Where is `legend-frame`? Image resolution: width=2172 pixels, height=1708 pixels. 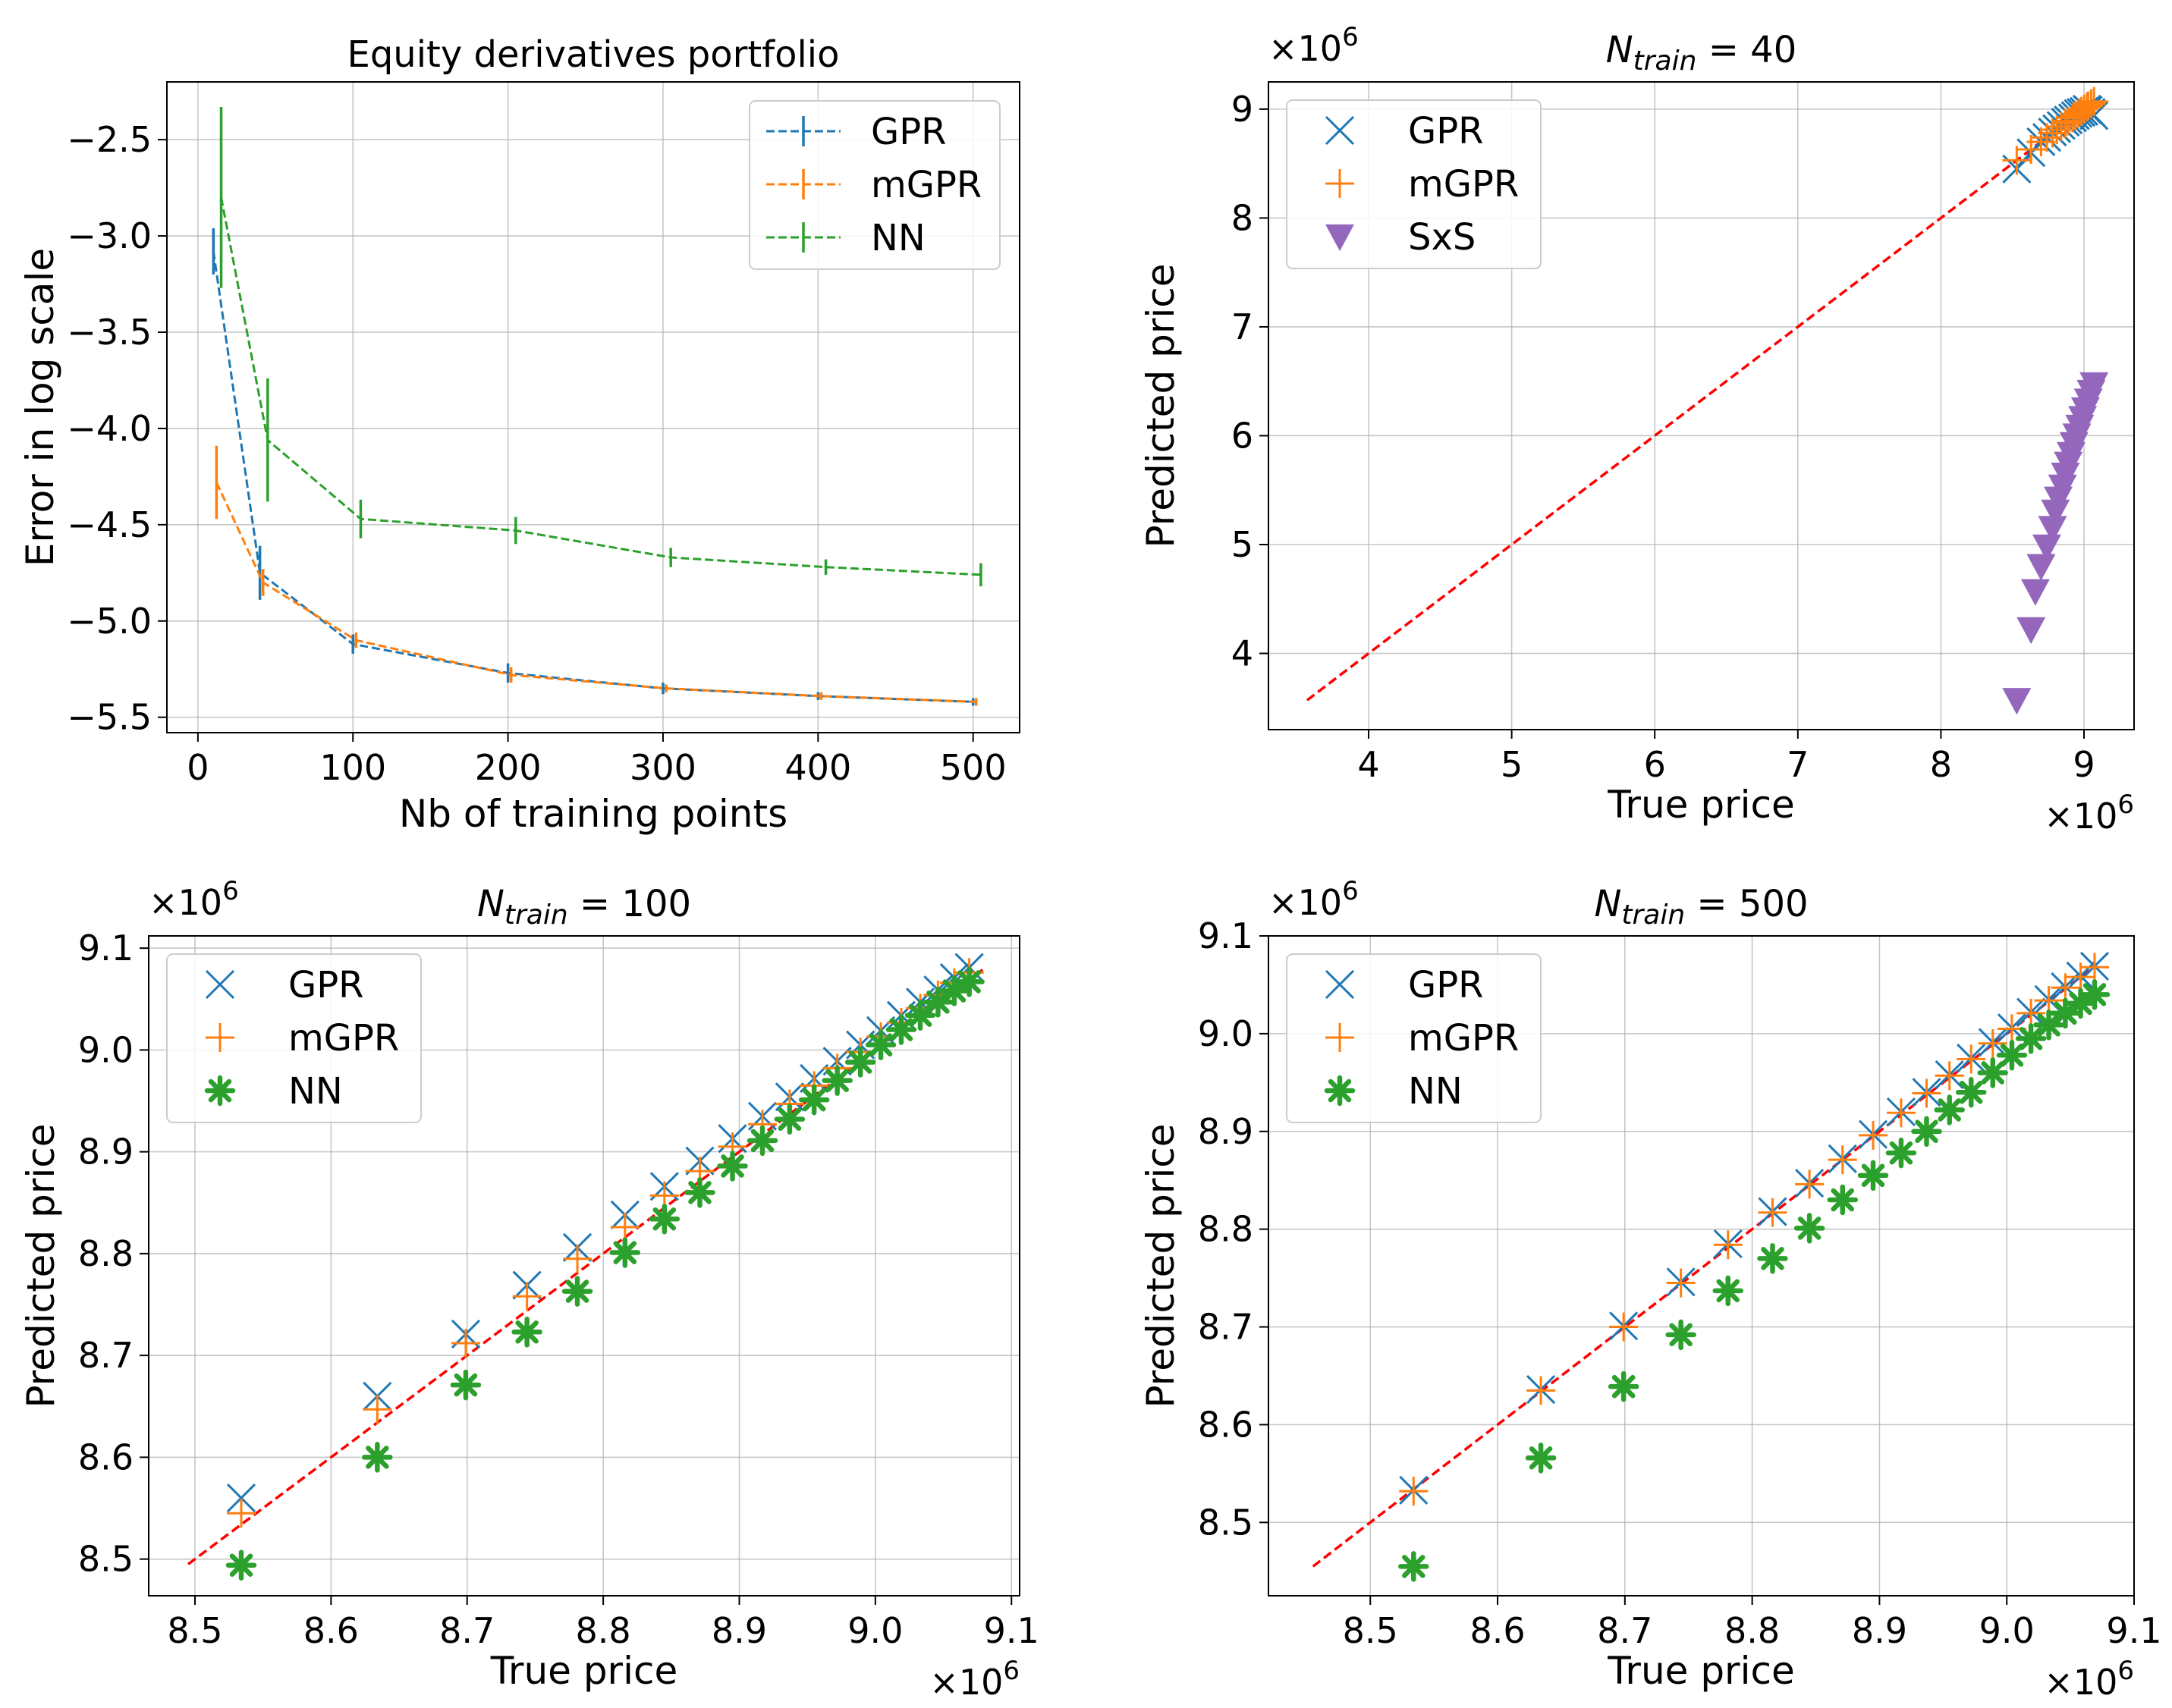
legend-frame is located at coordinates (875, 185).